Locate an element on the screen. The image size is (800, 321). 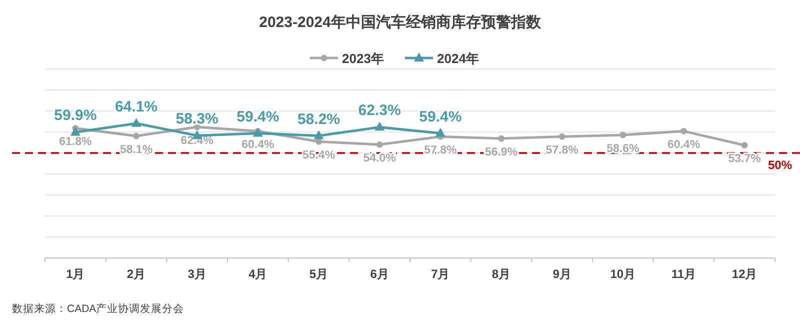
legend-label: 2023年 is located at coordinates (363, 58).